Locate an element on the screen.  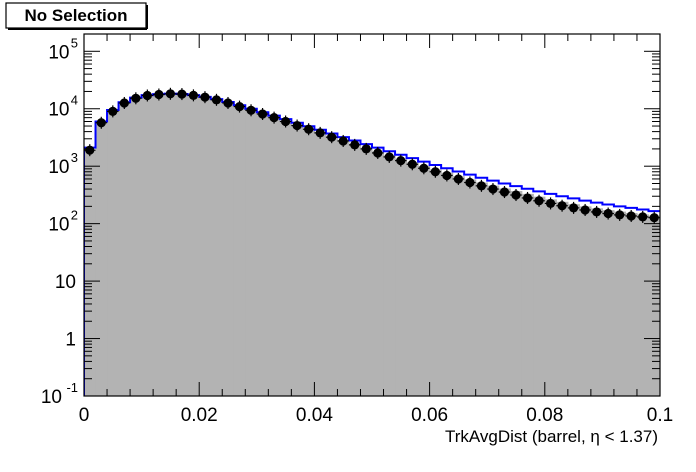
y-tick-label-exponent: 3 is located at coordinates (74, 157).